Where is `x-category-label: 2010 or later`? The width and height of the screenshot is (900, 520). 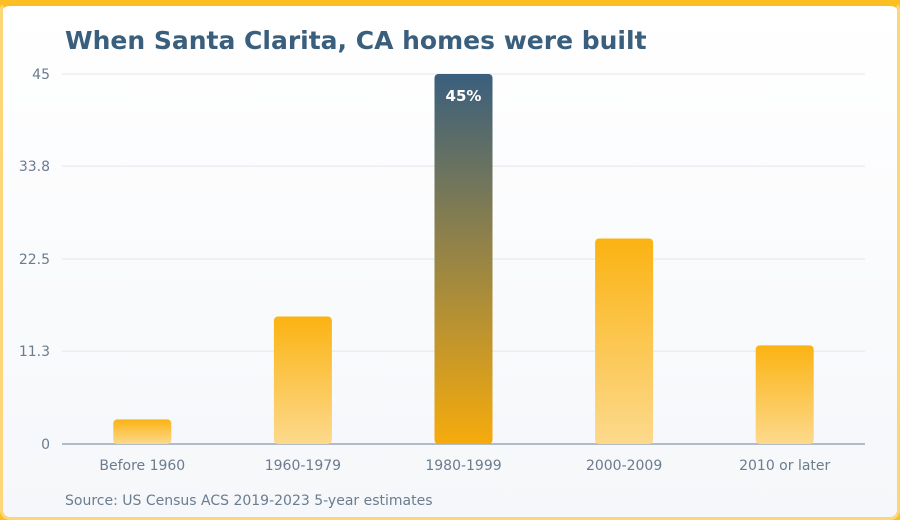 x-category-label: 2010 or later is located at coordinates (784, 466).